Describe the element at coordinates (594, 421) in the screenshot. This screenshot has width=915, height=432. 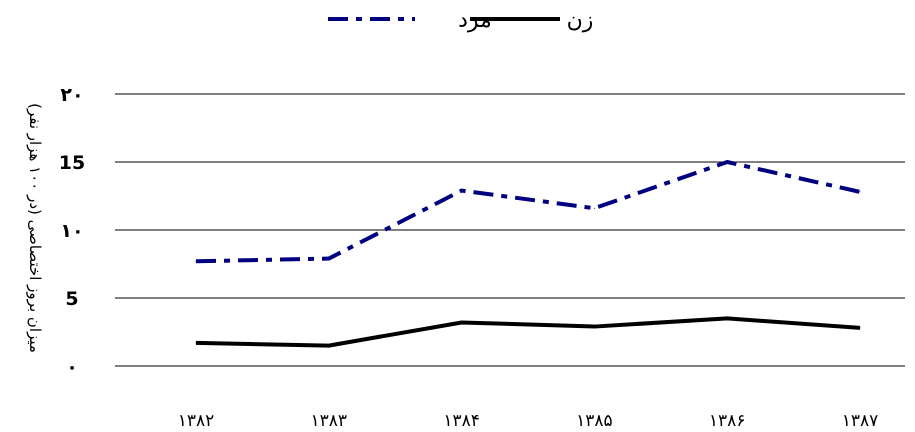
I see `x-tick-label: ۱۳۸۵` at that location.